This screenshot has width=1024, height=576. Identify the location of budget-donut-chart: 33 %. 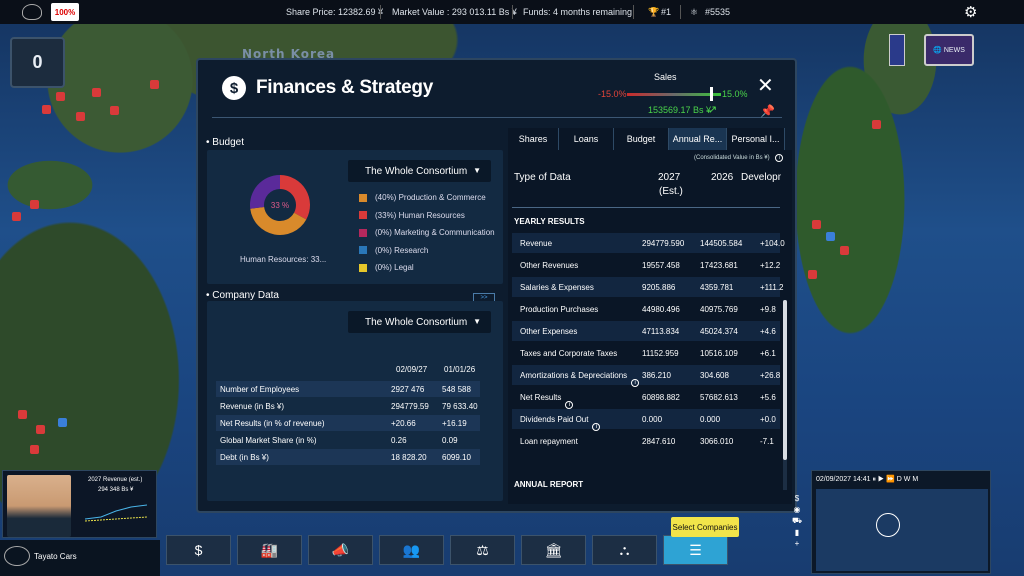
(280, 205).